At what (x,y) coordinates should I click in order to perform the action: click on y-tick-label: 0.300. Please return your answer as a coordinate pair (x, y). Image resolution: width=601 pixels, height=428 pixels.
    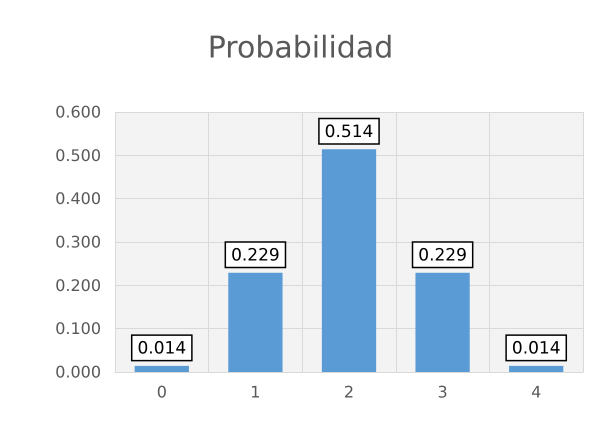
    Looking at the image, I should click on (78, 242).